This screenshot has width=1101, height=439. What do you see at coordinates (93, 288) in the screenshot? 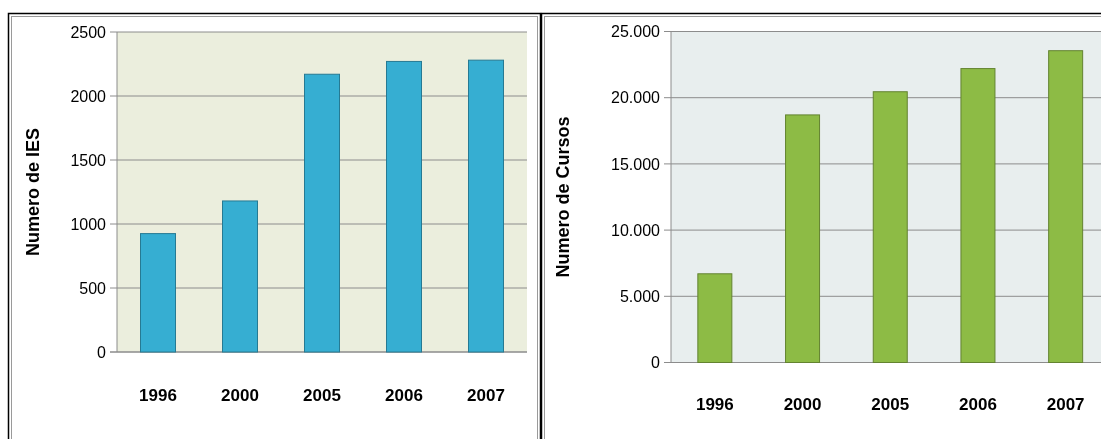
I see `y-tick-label: 500` at bounding box center [93, 288].